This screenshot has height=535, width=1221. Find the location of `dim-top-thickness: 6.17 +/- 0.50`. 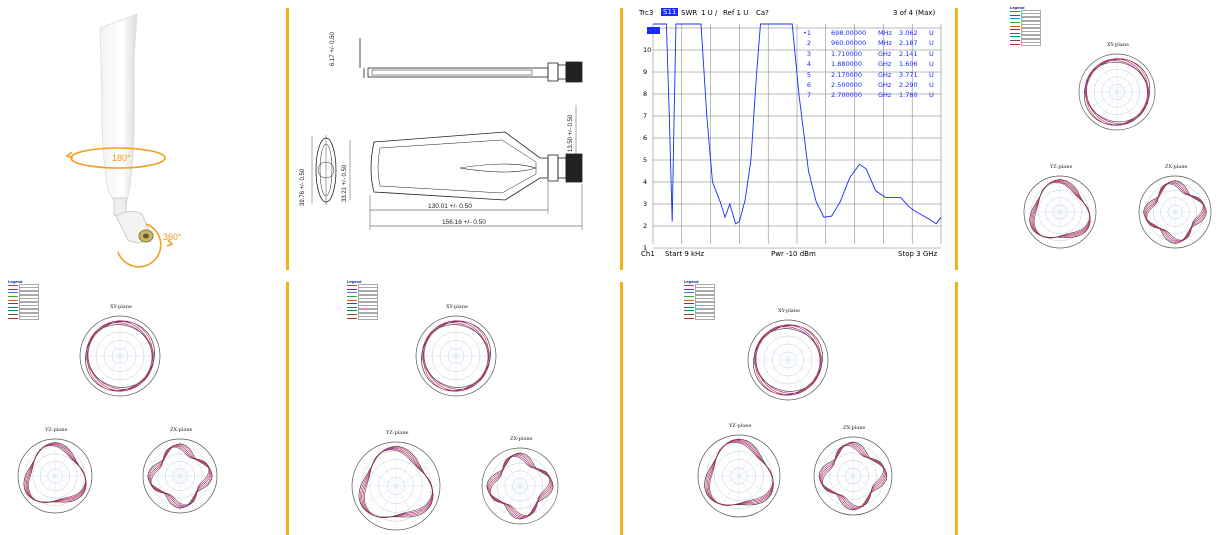

dim-top-thickness: 6.17 +/- 0.50 is located at coordinates (333, 49).